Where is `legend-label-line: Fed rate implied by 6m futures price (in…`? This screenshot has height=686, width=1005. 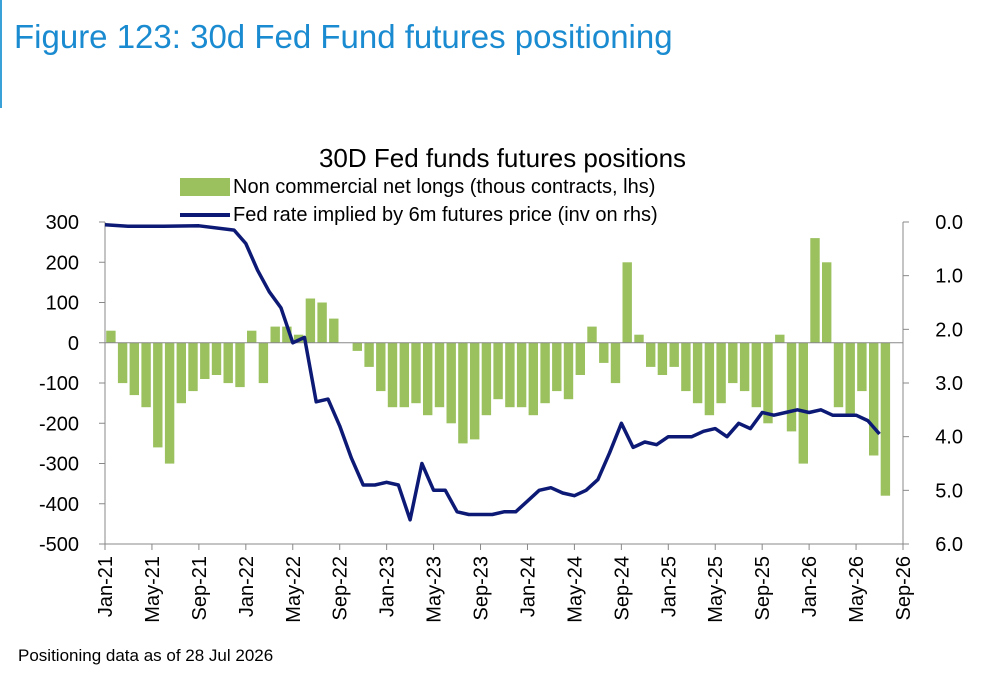
legend-label-line: Fed rate implied by 6m futures price (in… is located at coordinates (445, 214).